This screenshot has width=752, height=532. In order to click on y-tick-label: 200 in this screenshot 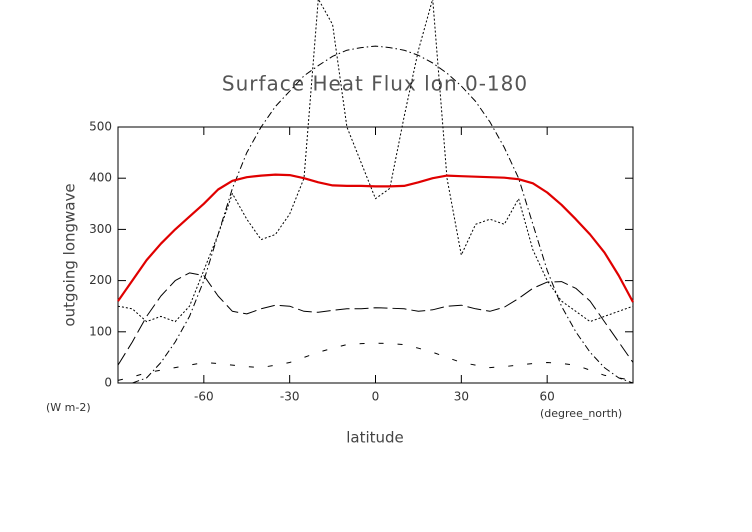, I will do `click(100, 280)`.